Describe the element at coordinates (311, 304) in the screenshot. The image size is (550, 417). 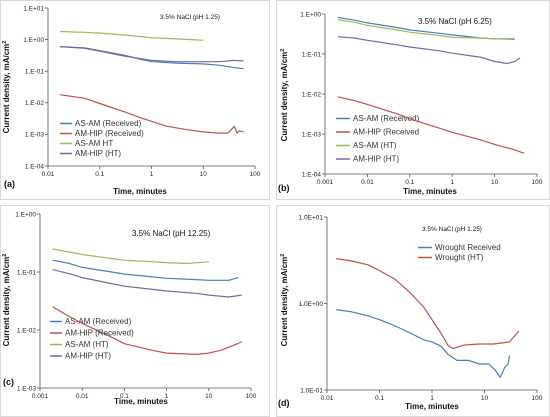
I see `y-tick-label: 1.0E+00` at that location.